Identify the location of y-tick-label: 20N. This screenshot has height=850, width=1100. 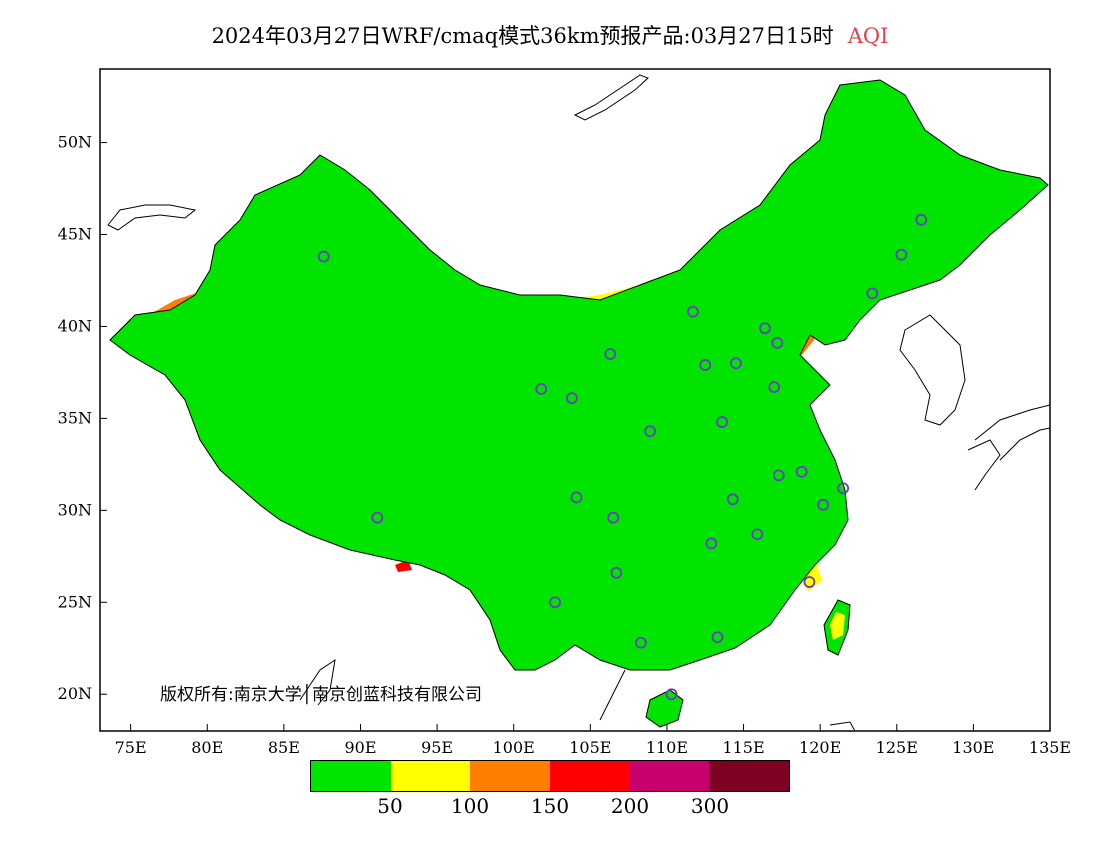
(75, 693).